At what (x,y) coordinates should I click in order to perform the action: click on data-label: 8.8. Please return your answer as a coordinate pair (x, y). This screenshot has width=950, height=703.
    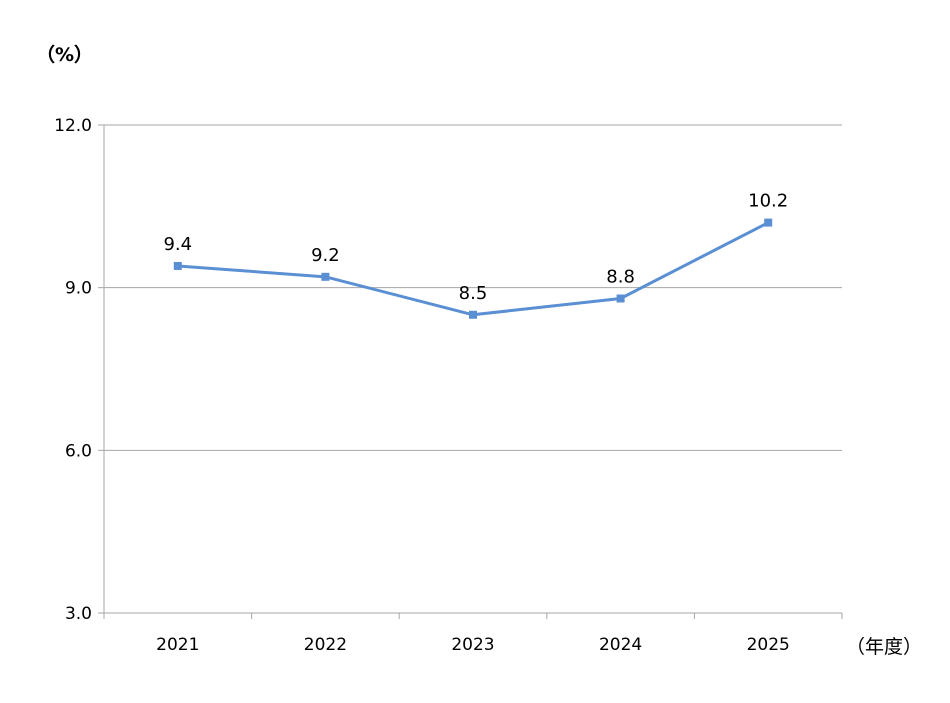
    Looking at the image, I should click on (620, 277).